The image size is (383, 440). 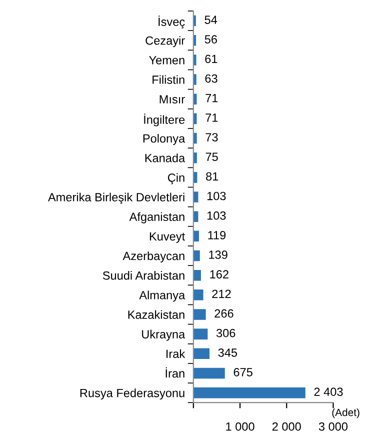 I want to click on data-label: 139, so click(x=218, y=254).